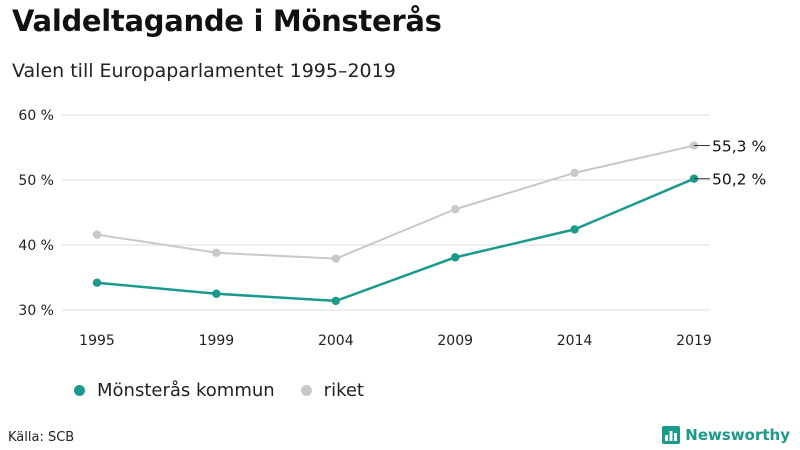 The image size is (800, 450). Describe the element at coordinates (36, 246) in the screenshot. I see `y-tick-label: 40 %` at that location.